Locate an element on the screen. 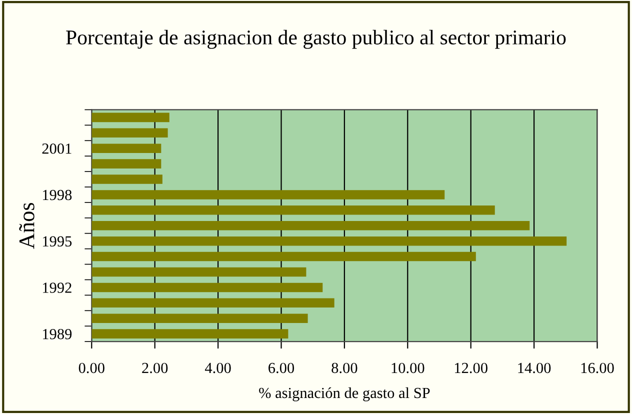 The height and width of the screenshot is (414, 632). x-tick-label: 0.00 is located at coordinates (91, 368).